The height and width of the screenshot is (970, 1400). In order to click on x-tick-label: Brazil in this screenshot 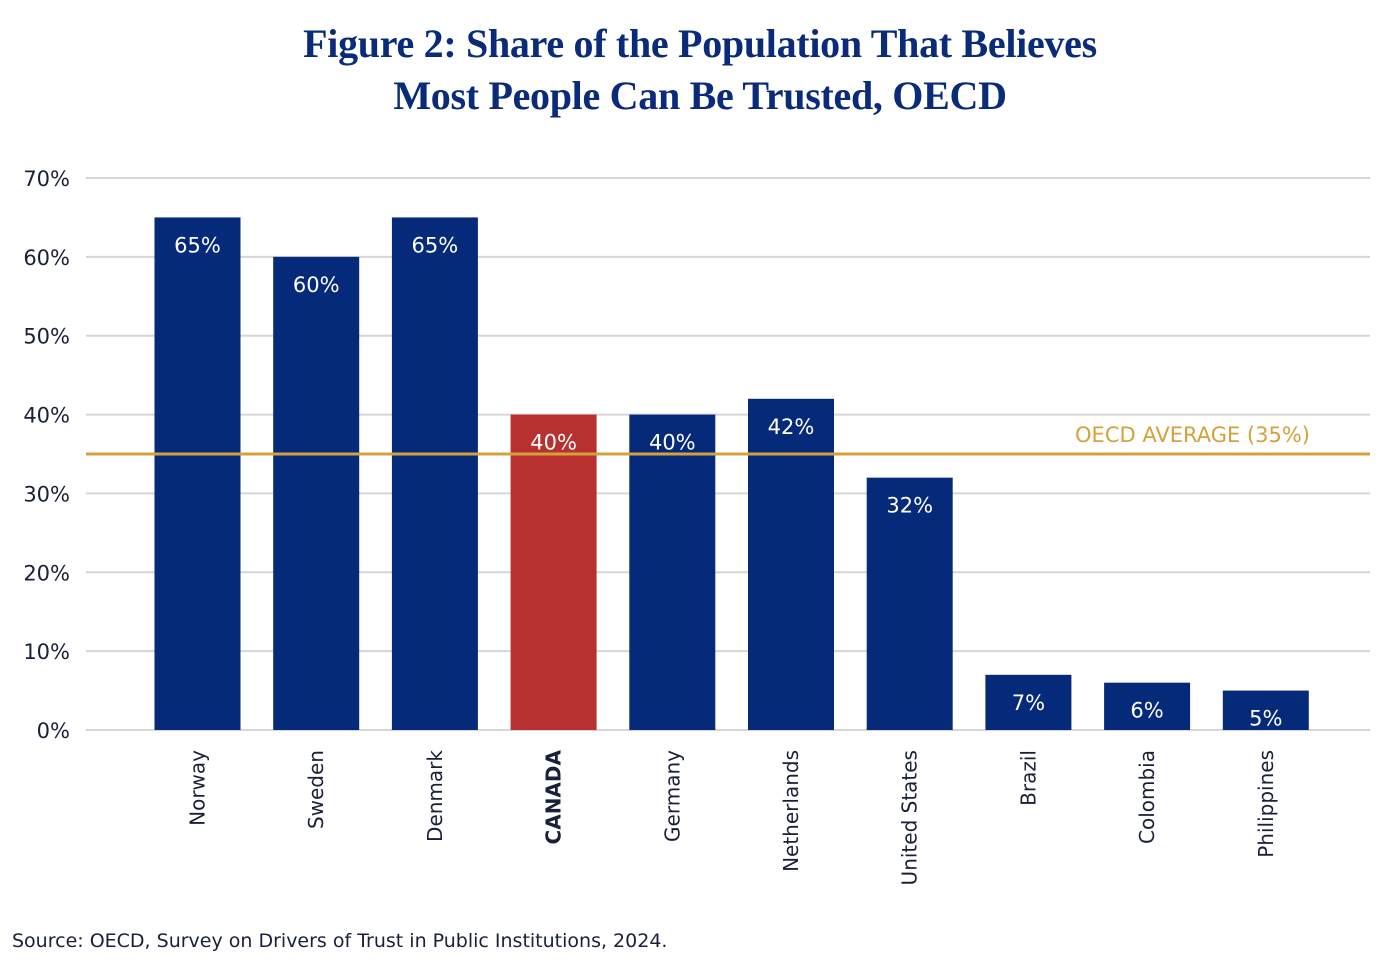, I will do `click(1028, 778)`.